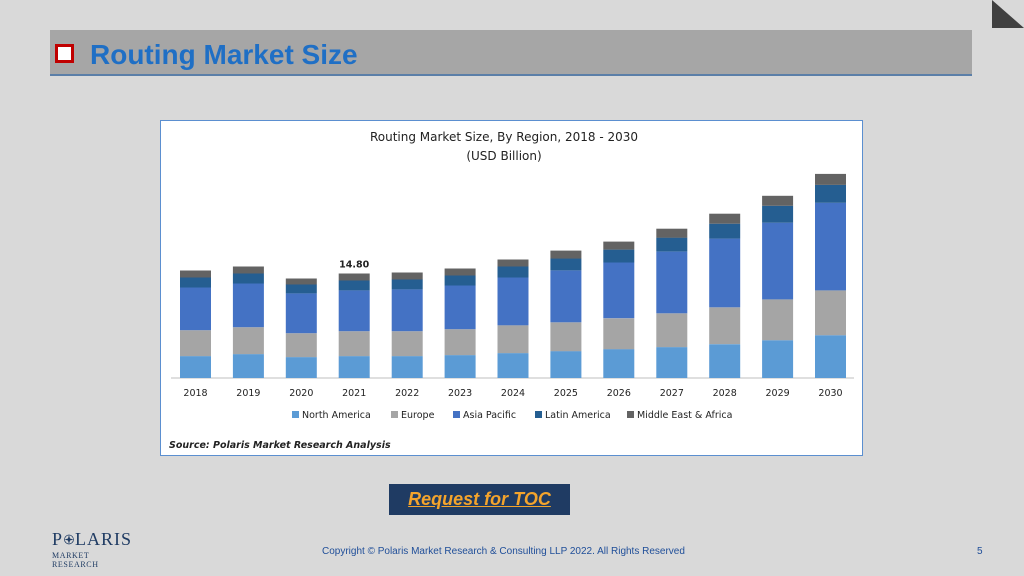 This screenshot has width=1024, height=576. Describe the element at coordinates (195, 282) in the screenshot. I see `bar-segment-2018-latin-america` at that location.